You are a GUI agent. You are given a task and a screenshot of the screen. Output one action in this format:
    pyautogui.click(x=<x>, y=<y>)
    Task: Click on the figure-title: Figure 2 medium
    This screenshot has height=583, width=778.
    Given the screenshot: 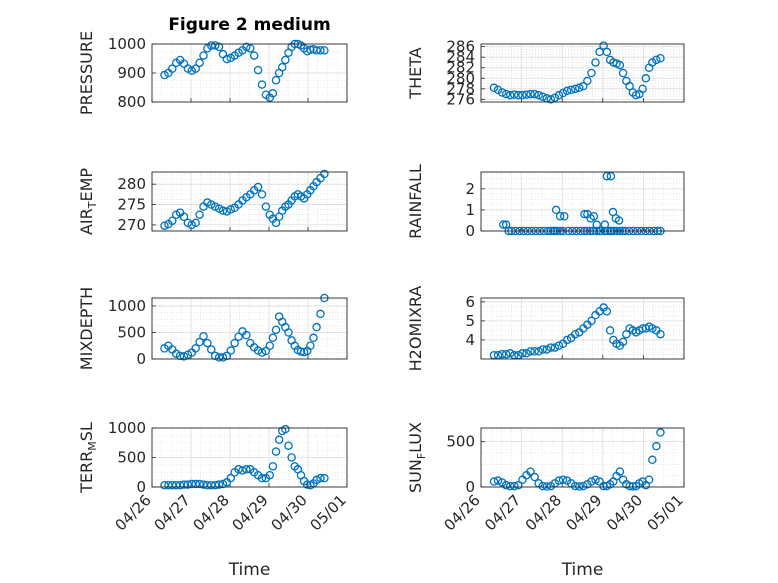 What is the action you would take?
    pyautogui.click(x=249, y=25)
    